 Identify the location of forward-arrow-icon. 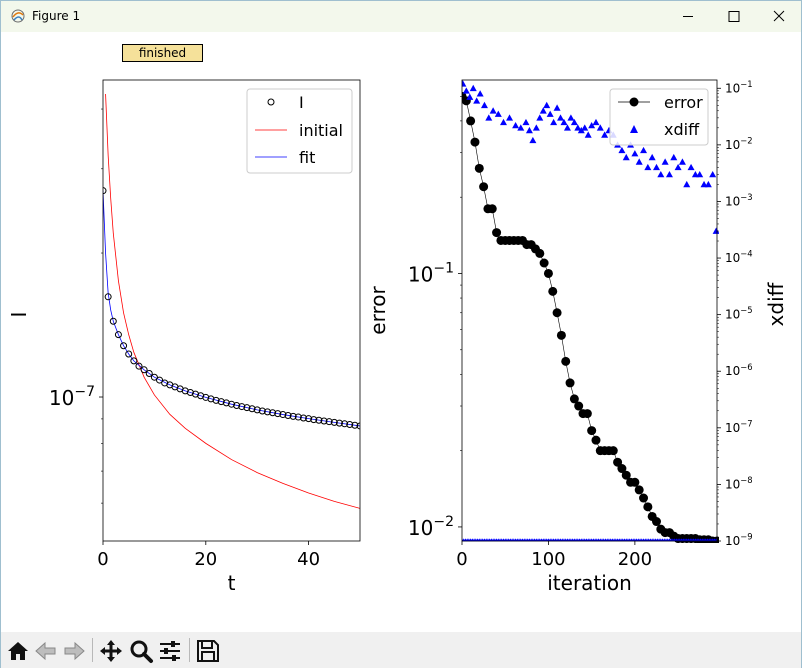
(74, 651).